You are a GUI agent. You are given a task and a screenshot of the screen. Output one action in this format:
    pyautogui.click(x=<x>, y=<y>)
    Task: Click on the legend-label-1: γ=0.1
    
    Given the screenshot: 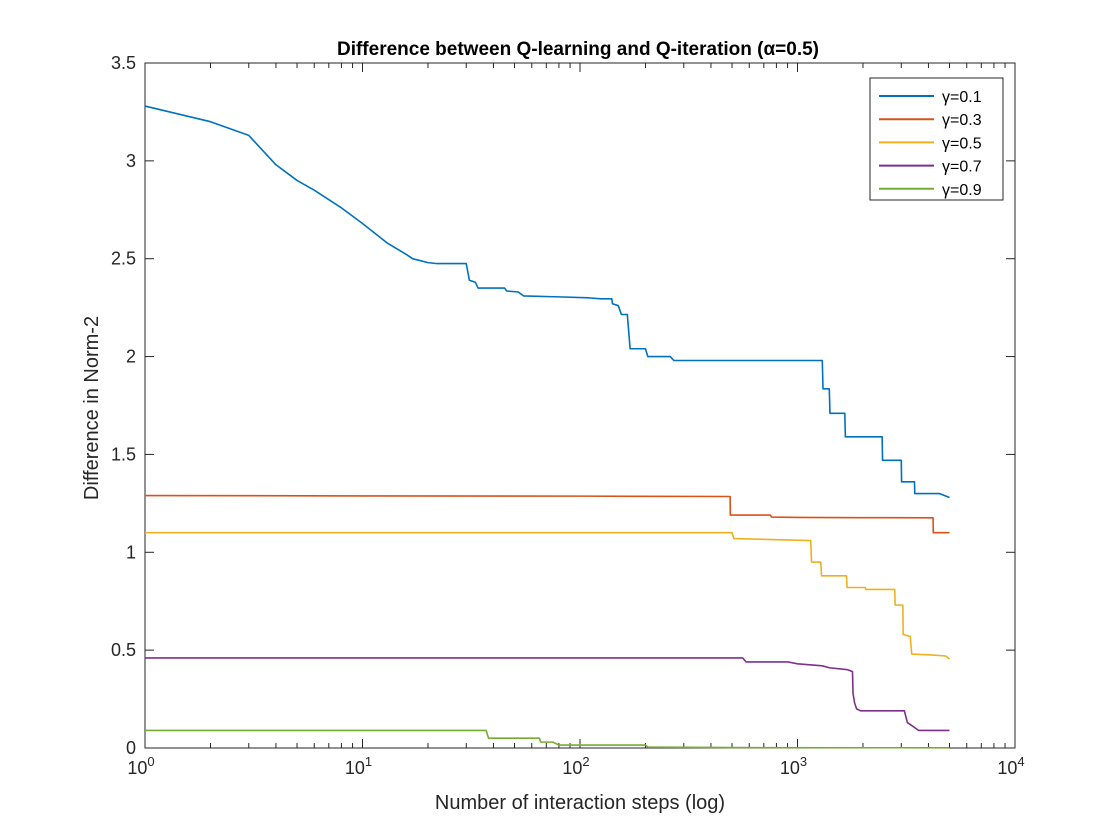 What is the action you would take?
    pyautogui.click(x=962, y=97)
    